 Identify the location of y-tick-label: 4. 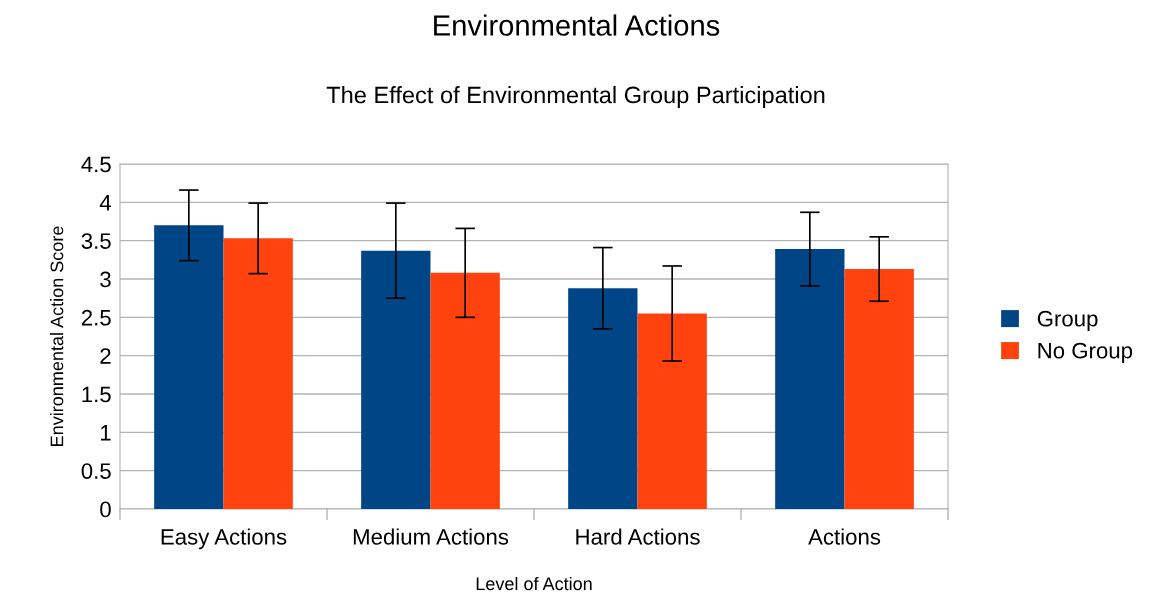
(105, 203).